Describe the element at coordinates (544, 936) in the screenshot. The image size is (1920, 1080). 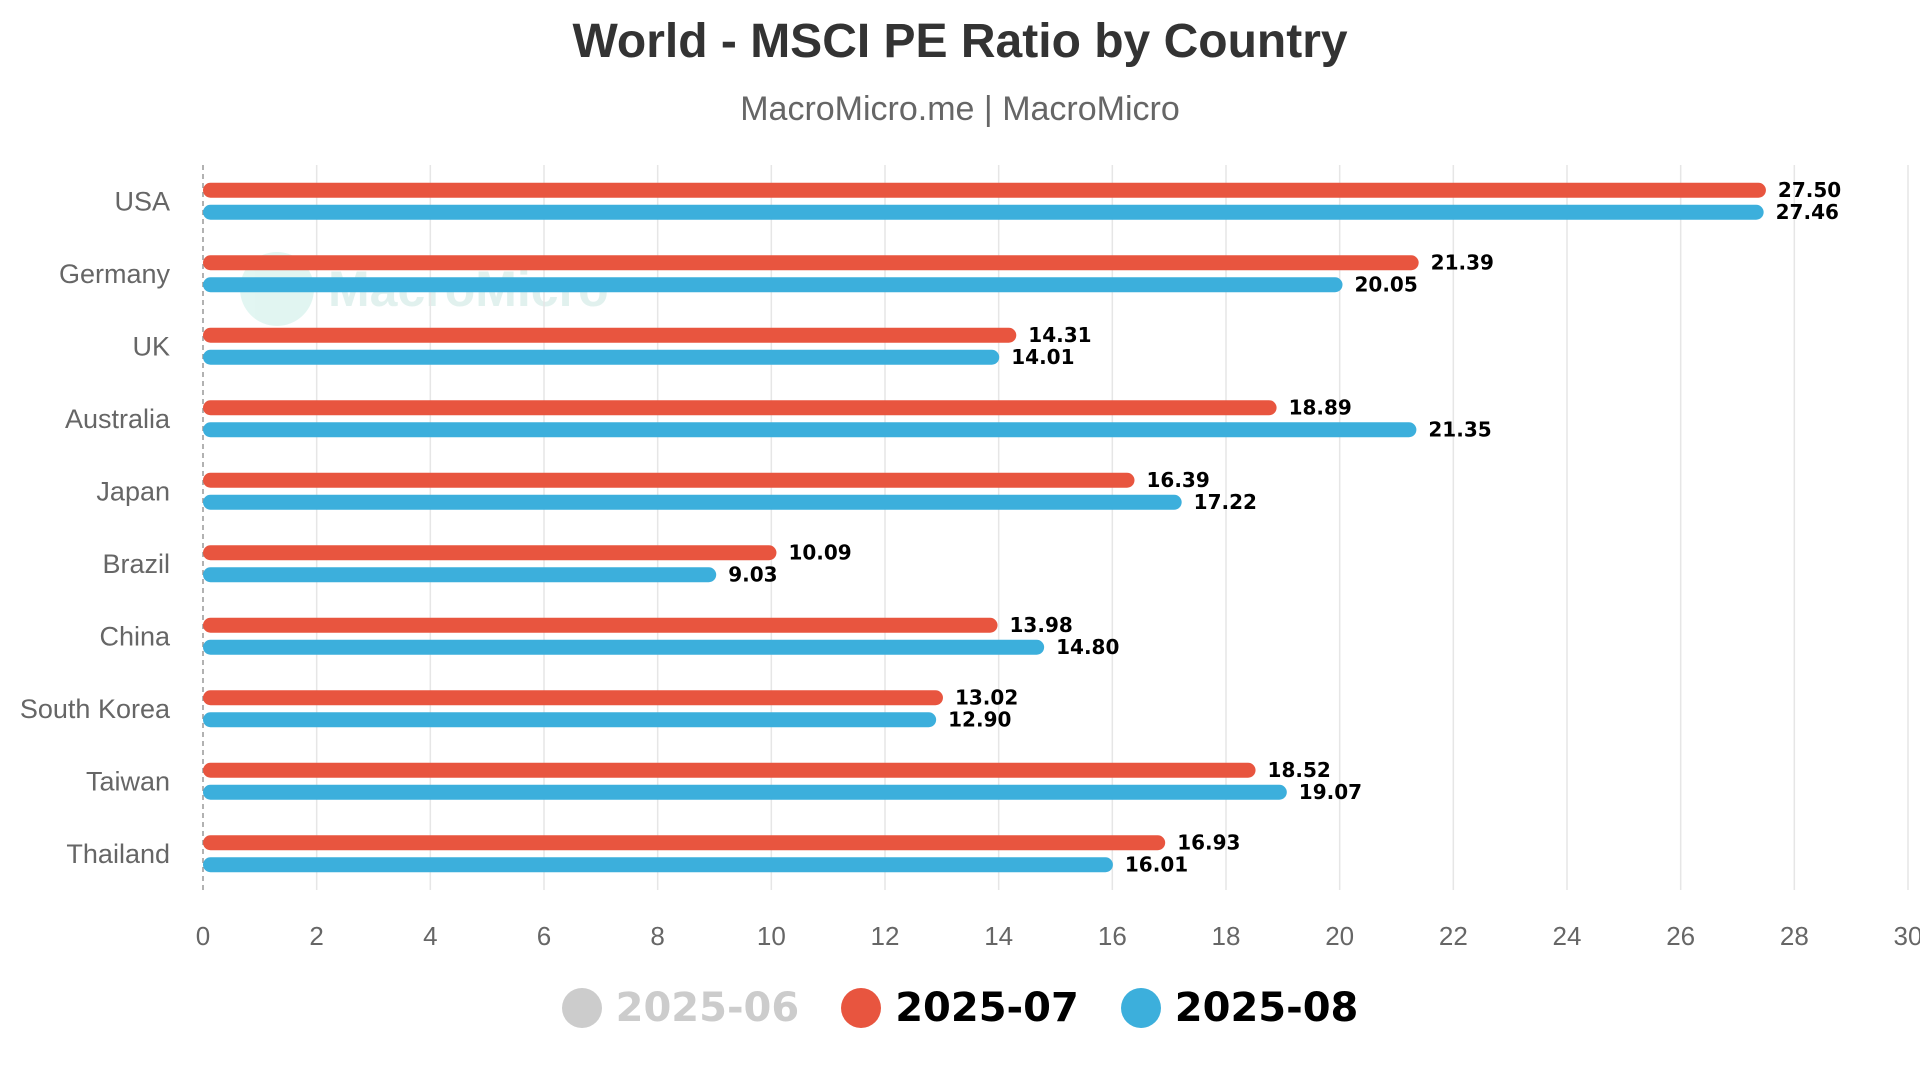
I see `x-tick-label: 6` at that location.